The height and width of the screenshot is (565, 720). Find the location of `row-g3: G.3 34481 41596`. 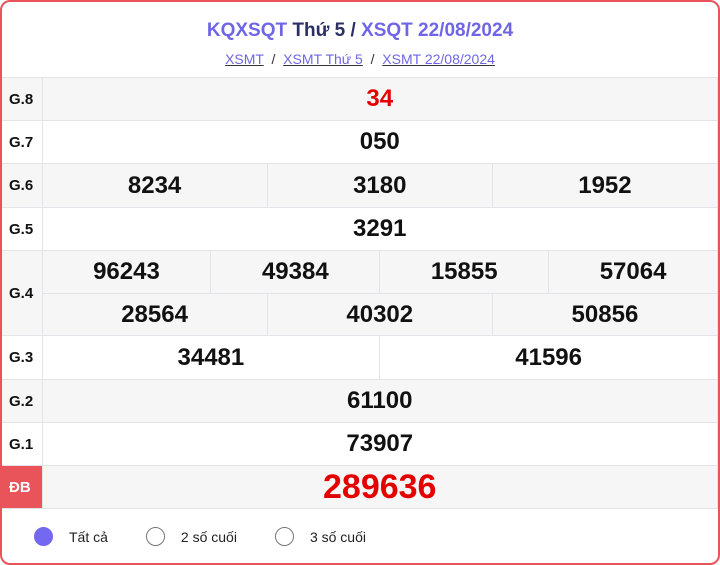

row-g3: G.3 34481 41596 is located at coordinates (360, 357).